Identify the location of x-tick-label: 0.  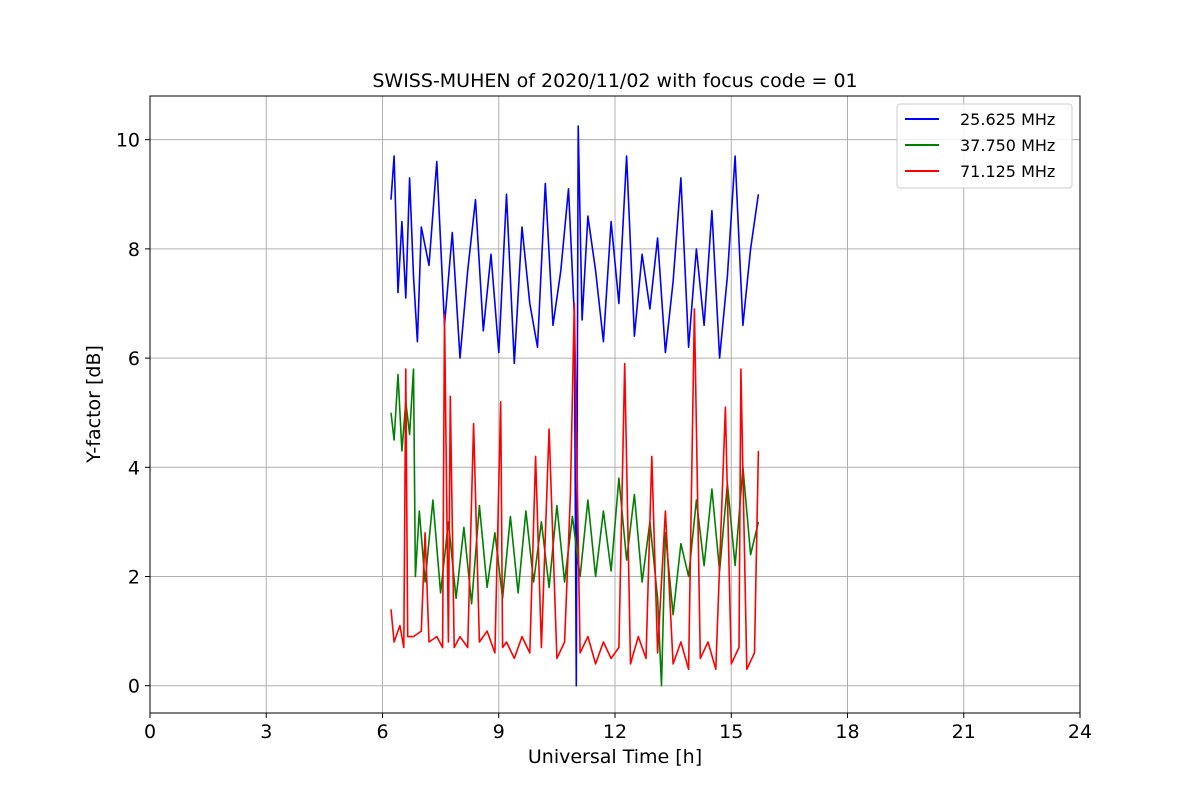
(150, 732).